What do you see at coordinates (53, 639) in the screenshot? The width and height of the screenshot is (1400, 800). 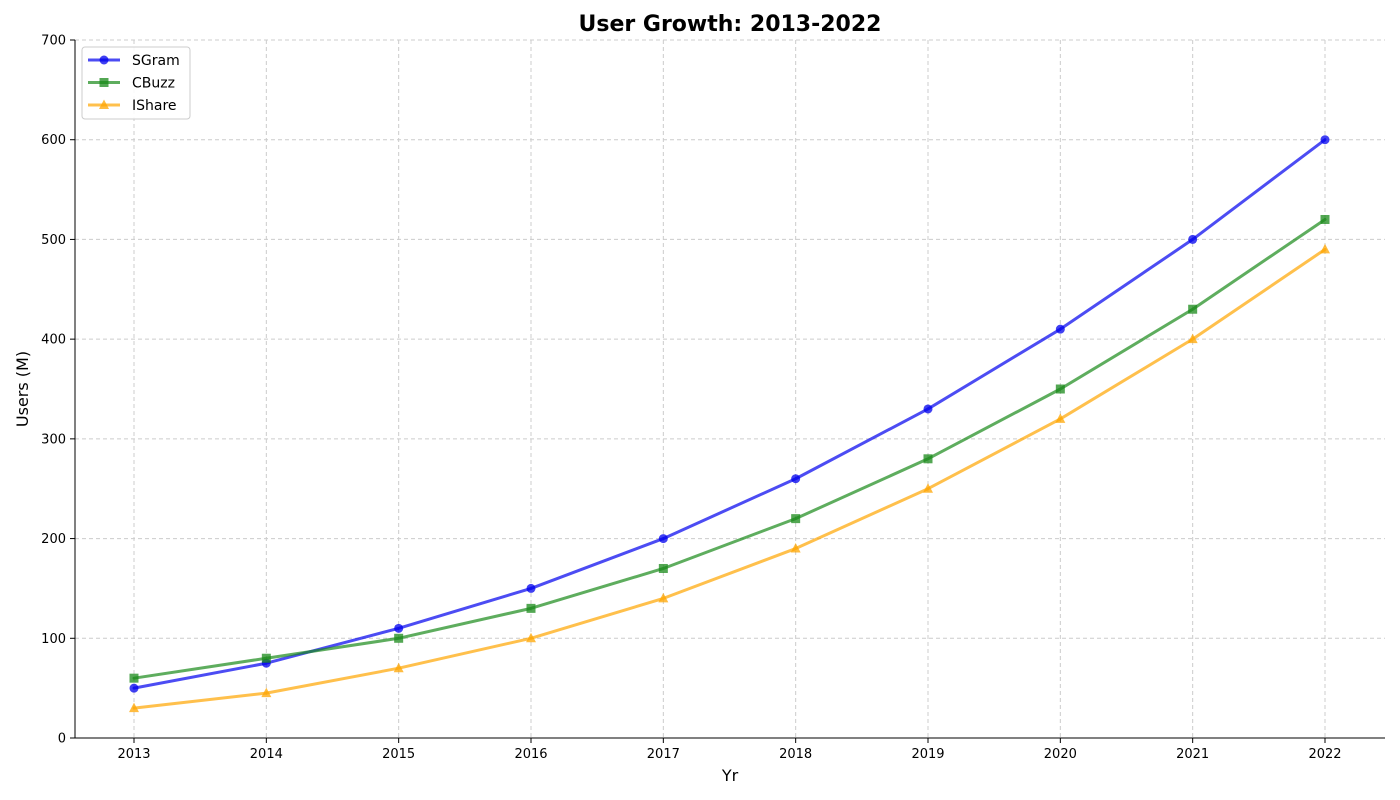 I see `y-tick-label: 100` at bounding box center [53, 639].